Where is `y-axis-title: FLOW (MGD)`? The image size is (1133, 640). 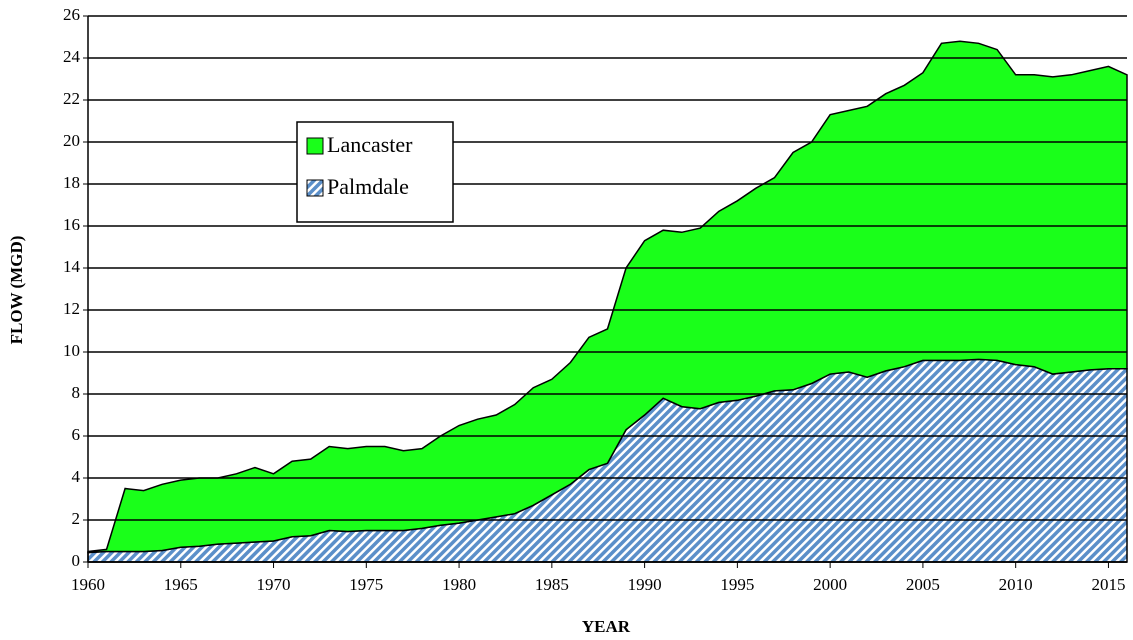 y-axis-title: FLOW (MGD) is located at coordinates (16, 290).